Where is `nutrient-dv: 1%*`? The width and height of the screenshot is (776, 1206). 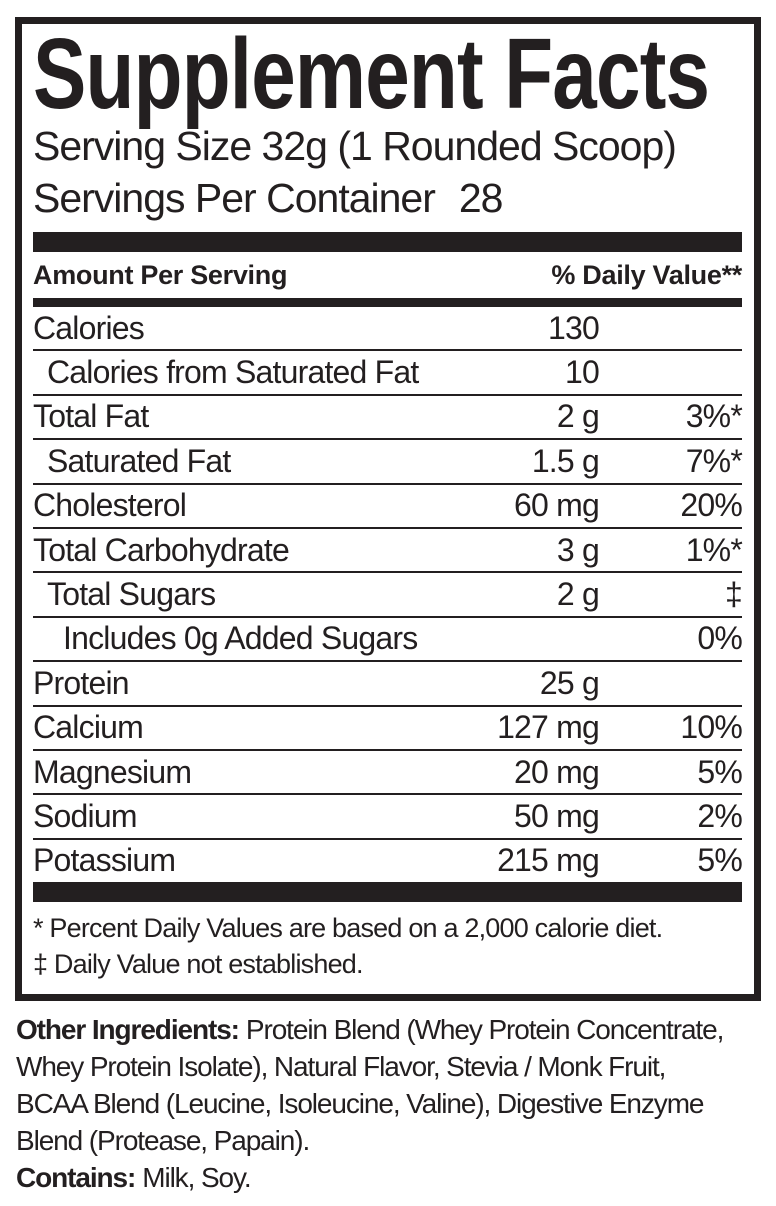 nutrient-dv: 1%* is located at coordinates (714, 549).